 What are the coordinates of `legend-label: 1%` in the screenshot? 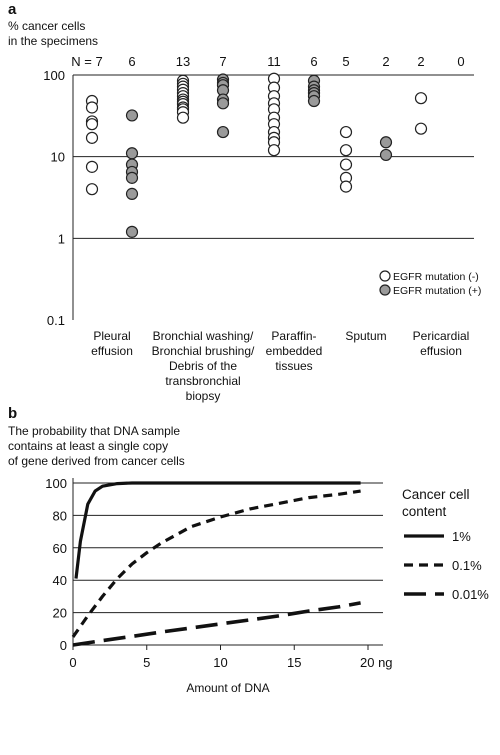 It's located at (461, 536).